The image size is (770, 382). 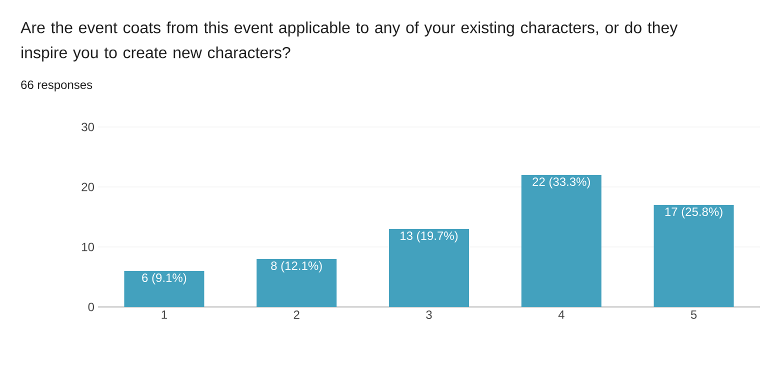 I want to click on chart-title: Are the event coats from this event applicable to any of your existing characters, or do they inspire you to create new characters?, so click(x=349, y=42).